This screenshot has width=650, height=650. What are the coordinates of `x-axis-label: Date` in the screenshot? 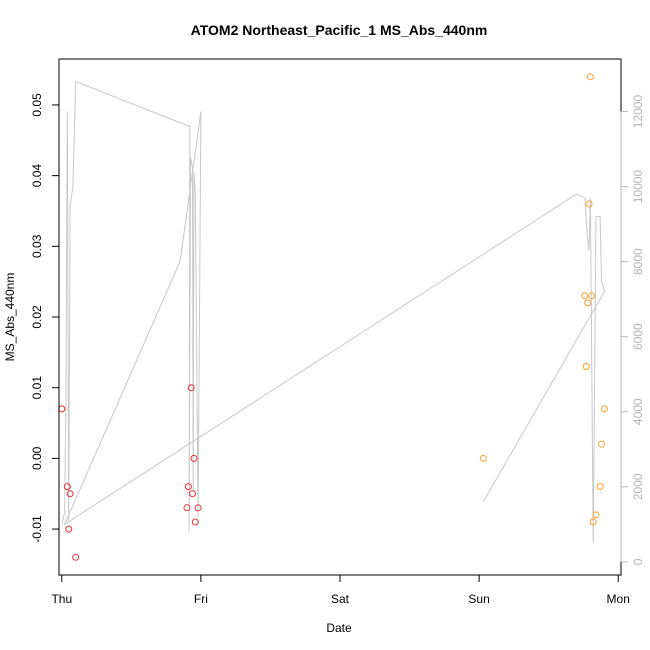 It's located at (339, 628).